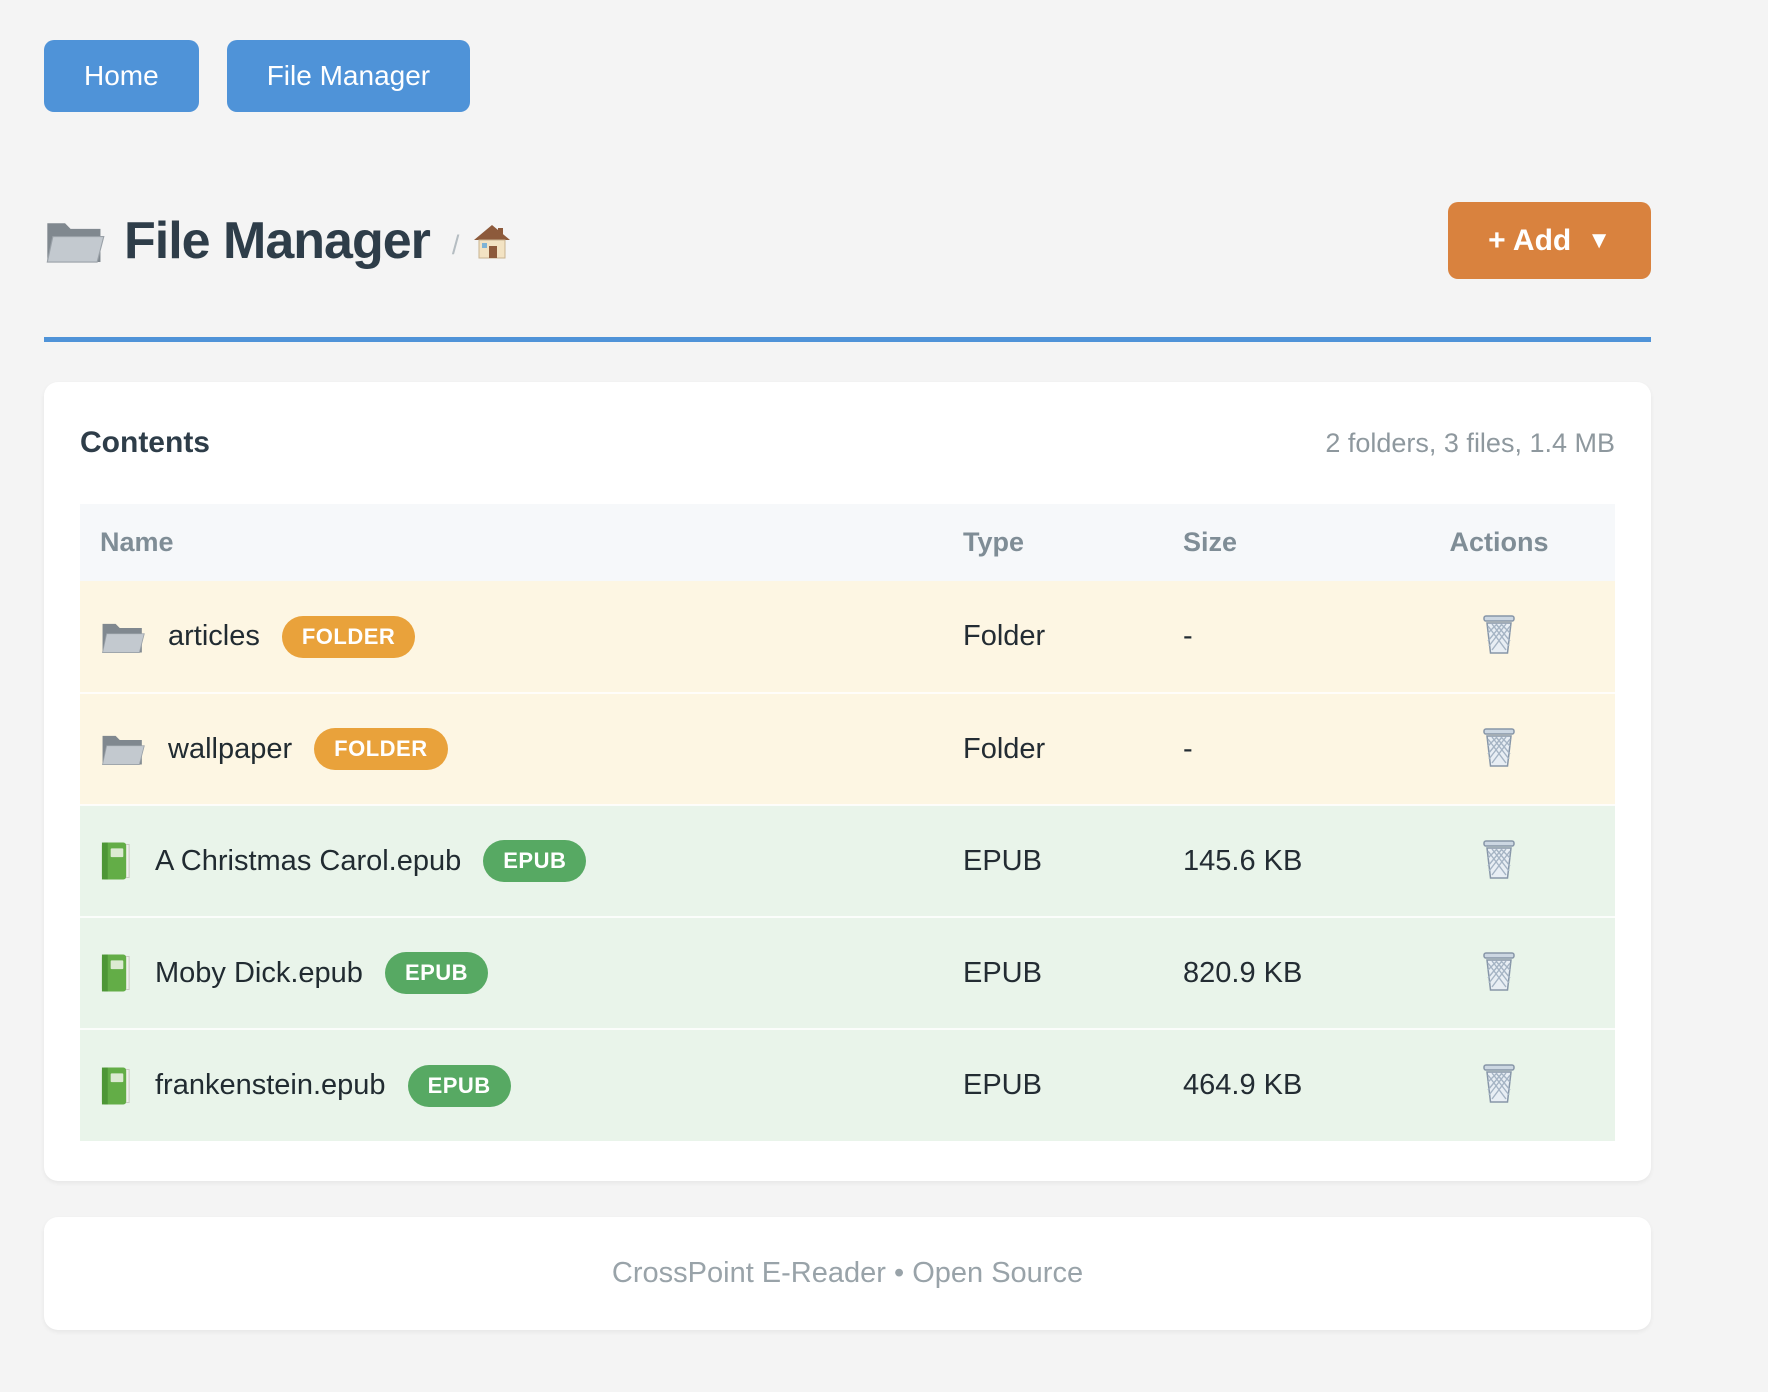  I want to click on breadcrumb-home, so click(492, 240).